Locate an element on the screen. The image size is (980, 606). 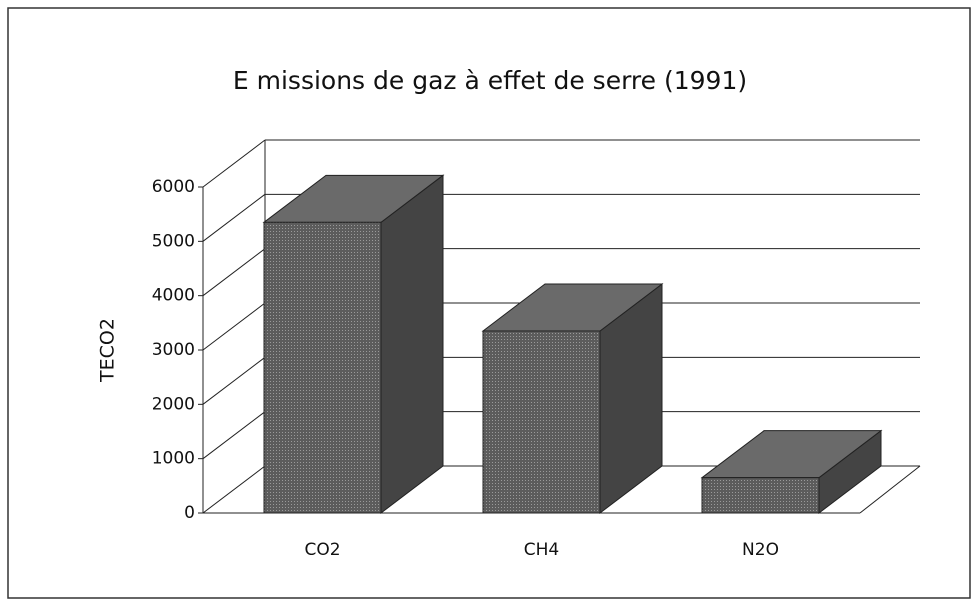
y-tick-label: 3000 is located at coordinates (173, 350).